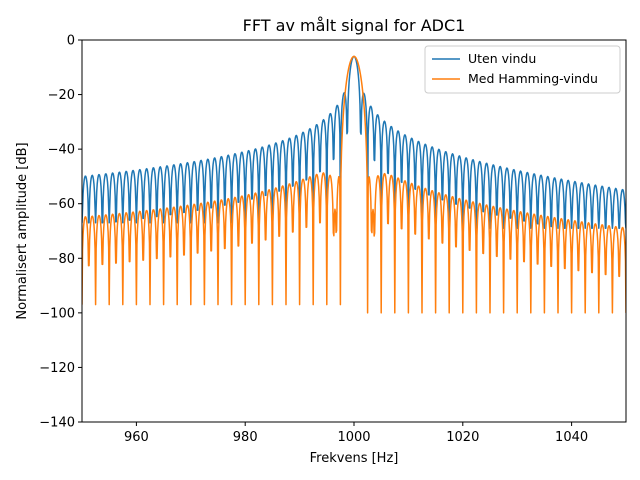 The image size is (640, 480). Describe the element at coordinates (136, 437) in the screenshot. I see `x-tick-label: 960` at that location.